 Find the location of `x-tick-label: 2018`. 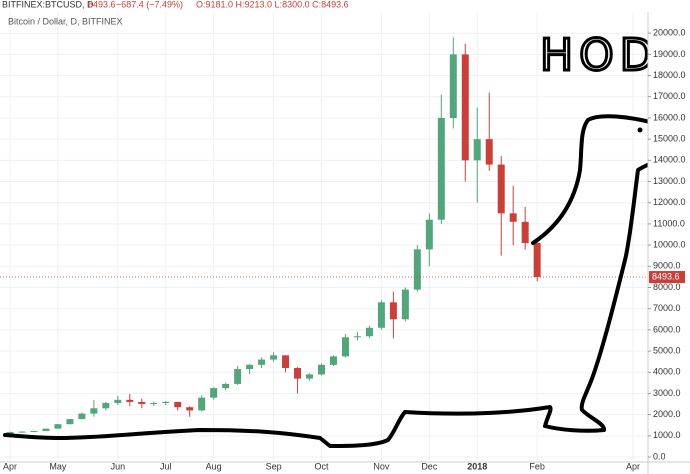

x-tick-label: 2018 is located at coordinates (477, 466).